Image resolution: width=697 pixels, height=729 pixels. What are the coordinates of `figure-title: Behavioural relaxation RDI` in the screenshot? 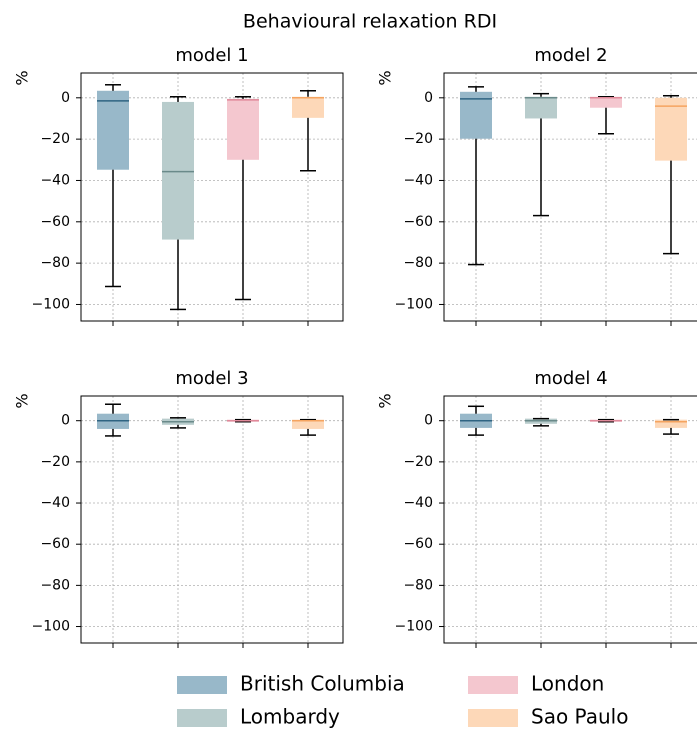 It's located at (370, 22).